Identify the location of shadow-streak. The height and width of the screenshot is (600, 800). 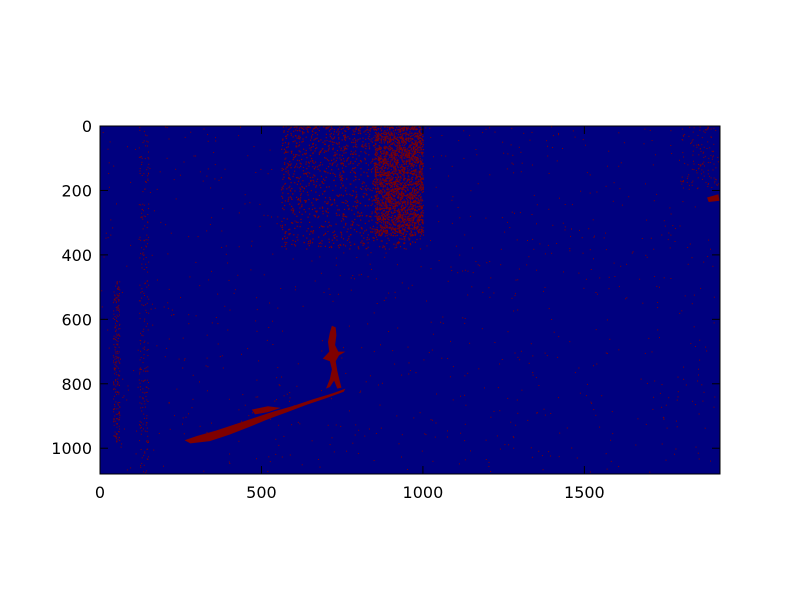
(265, 416).